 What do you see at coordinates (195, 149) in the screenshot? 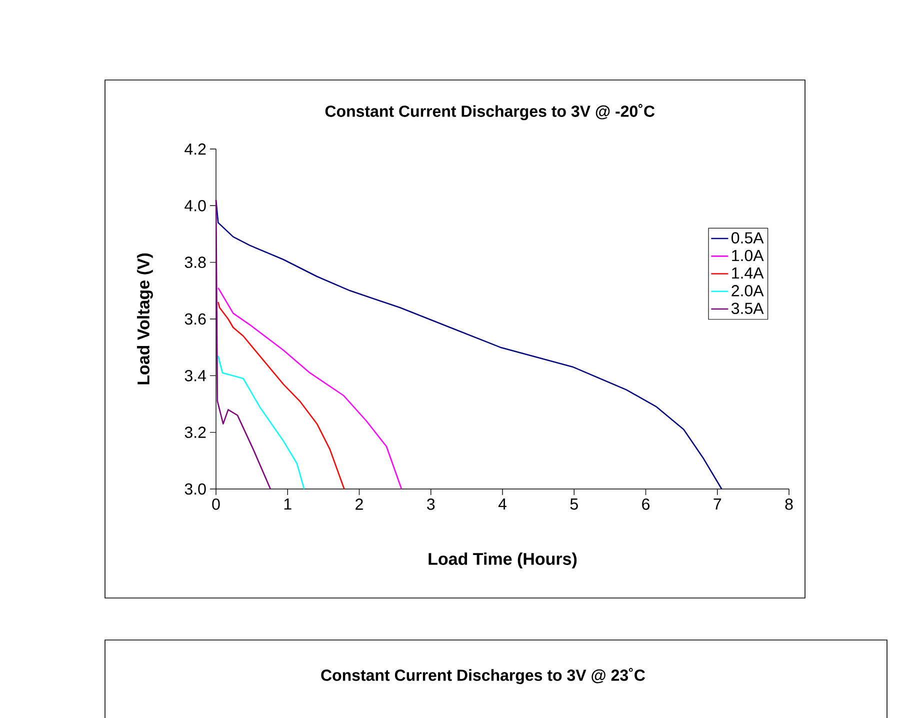
I see `y-tick-label: 4.2` at bounding box center [195, 149].